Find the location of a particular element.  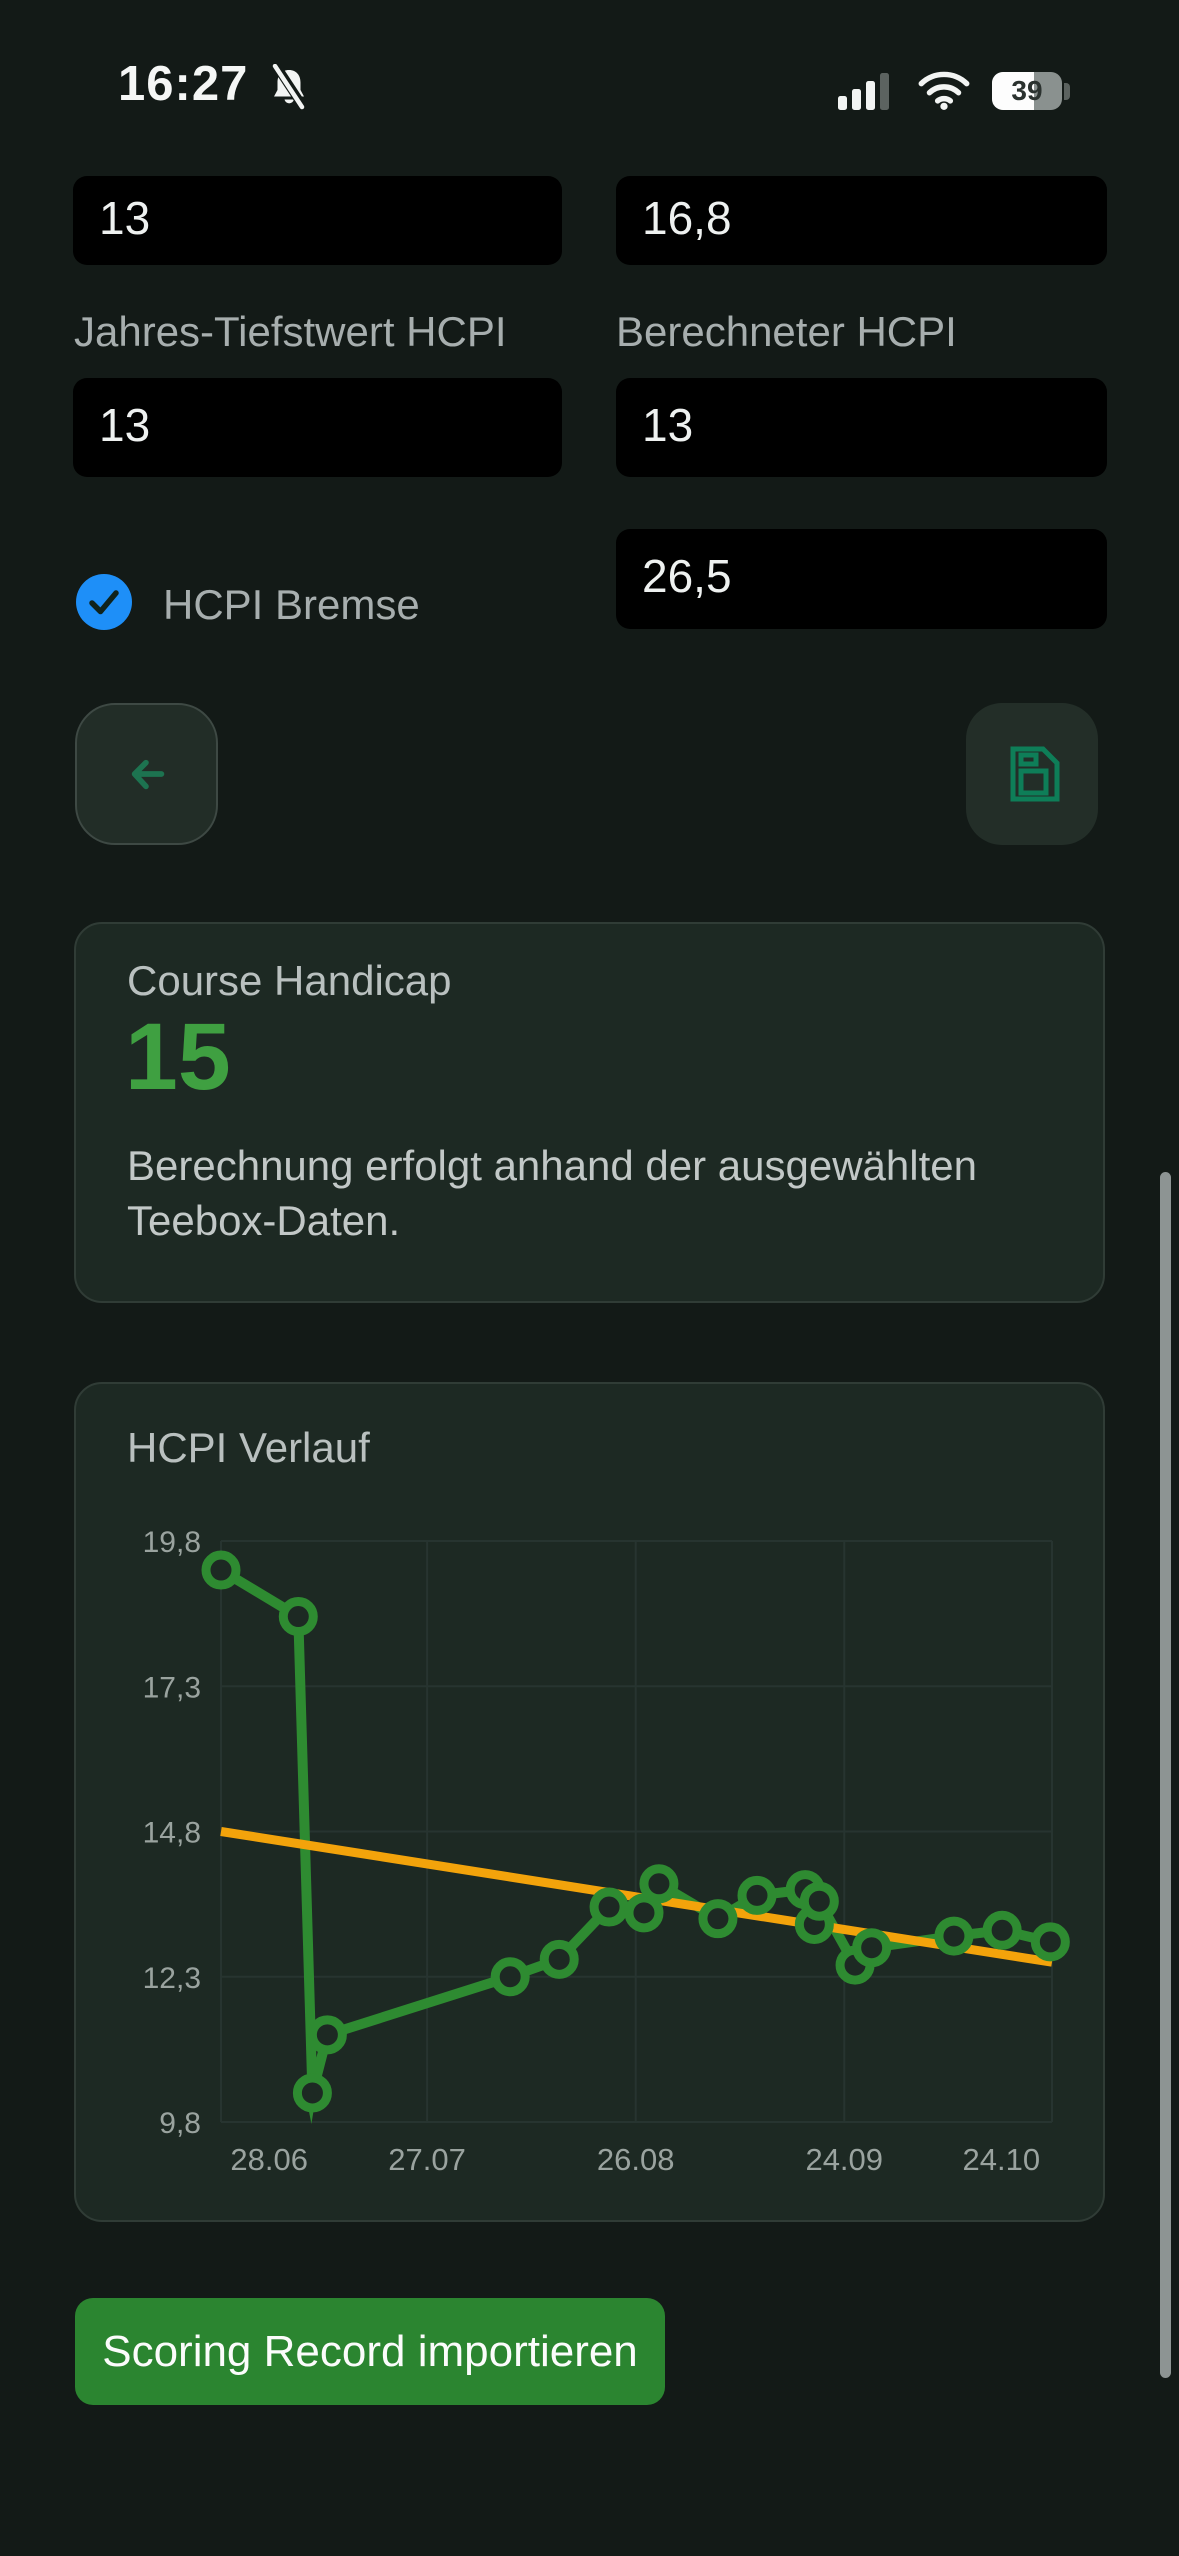

berechneter-hcpi-input is located at coordinates (861, 427).